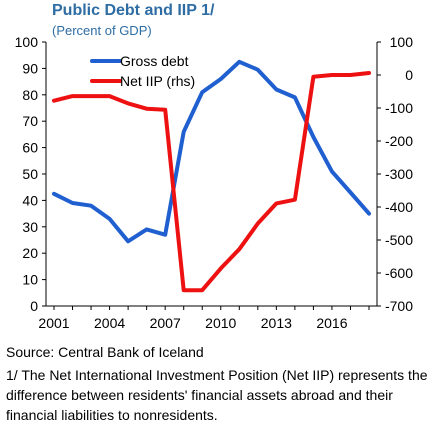  I want to click on left-tick-label: 60, so click(30, 148).